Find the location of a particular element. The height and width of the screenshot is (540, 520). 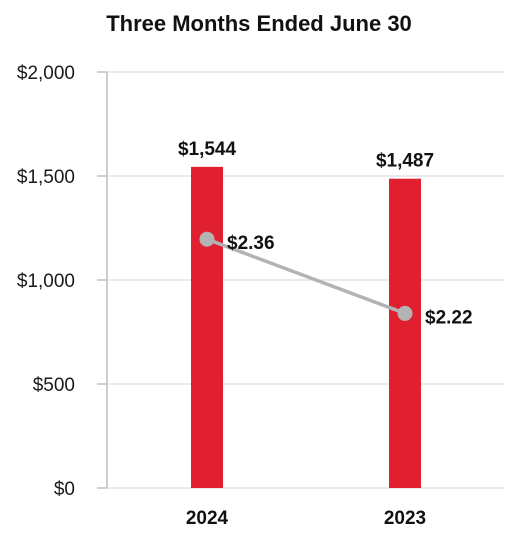

x-tick-label: 2024 is located at coordinates (207, 518).